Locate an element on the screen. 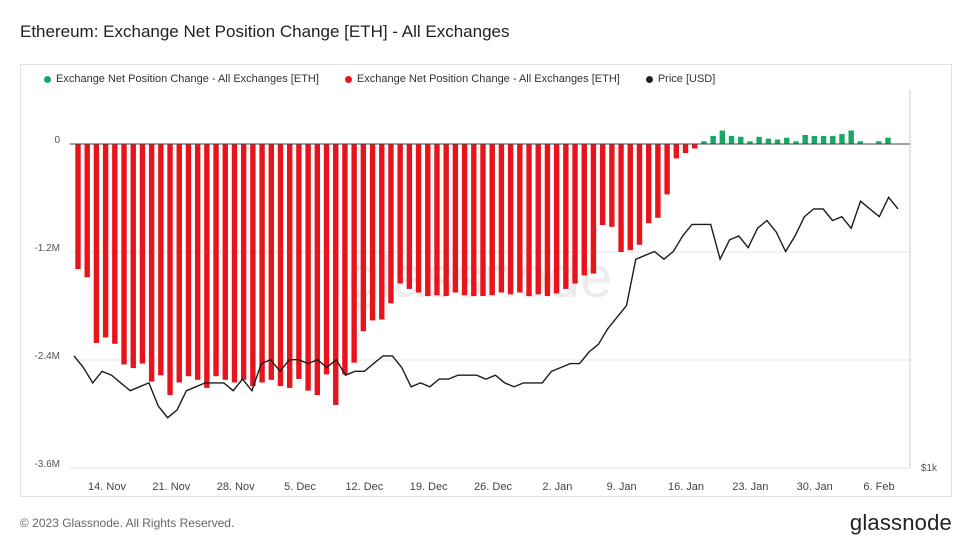  right-tick-label: $1k is located at coordinates (929, 468).